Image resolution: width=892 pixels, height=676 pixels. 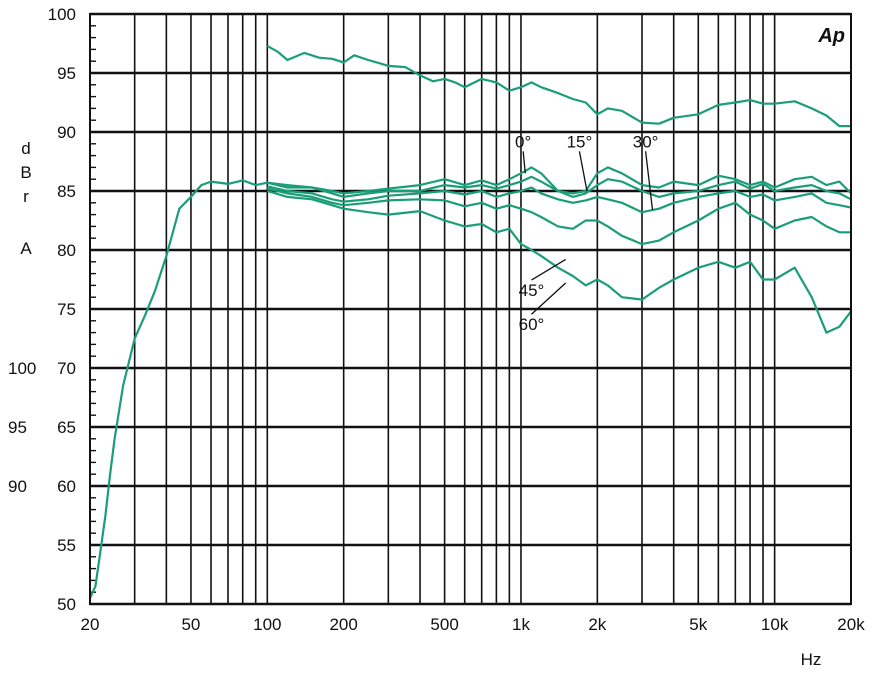 I want to click on angle-annotation: 15°, so click(x=580, y=141).